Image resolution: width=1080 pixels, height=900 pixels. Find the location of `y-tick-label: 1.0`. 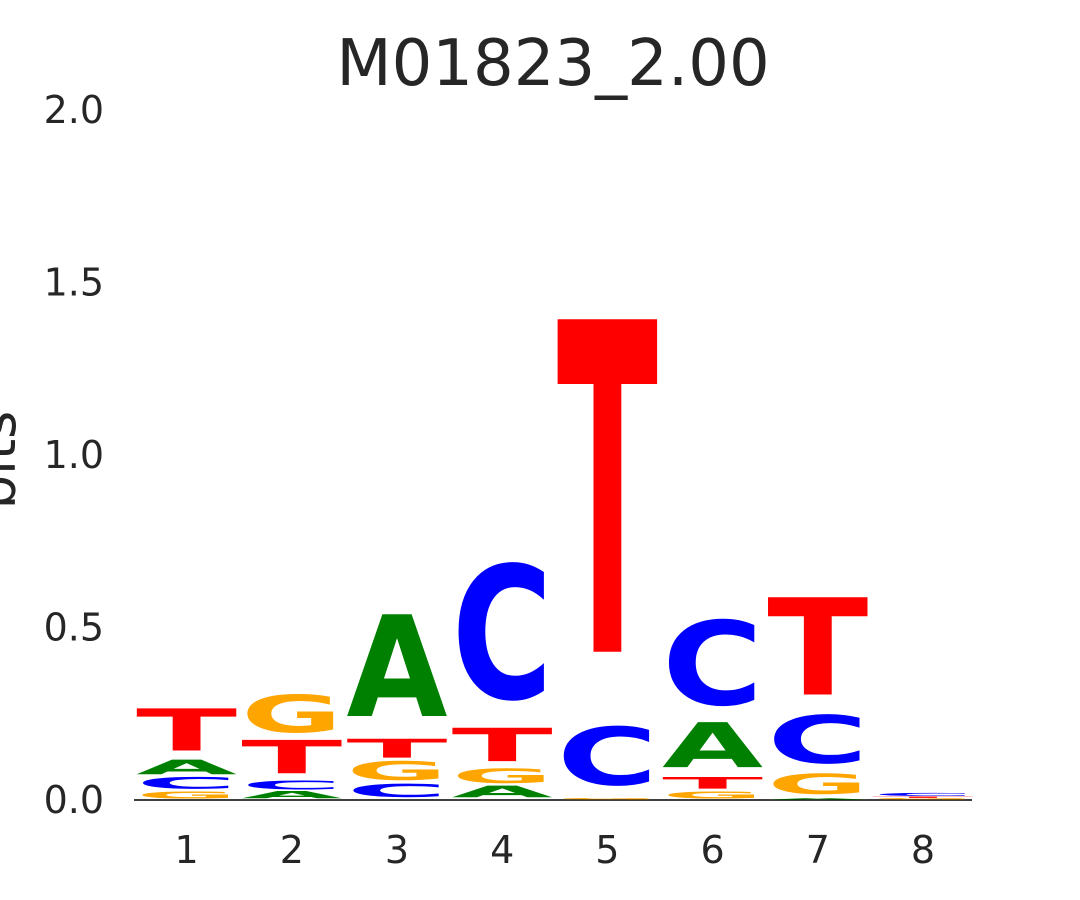

y-tick-label: 1.0 is located at coordinates (74, 455).